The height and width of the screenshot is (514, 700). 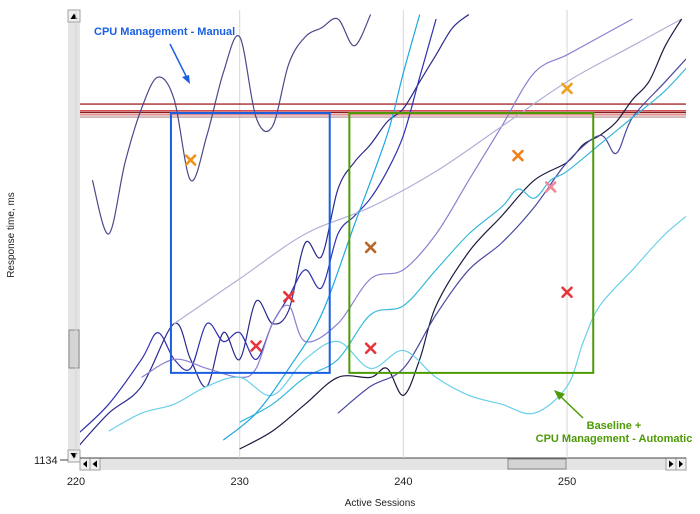 What do you see at coordinates (614, 426) in the screenshot?
I see `annotation-automatic-label-1: Baseline +` at bounding box center [614, 426].